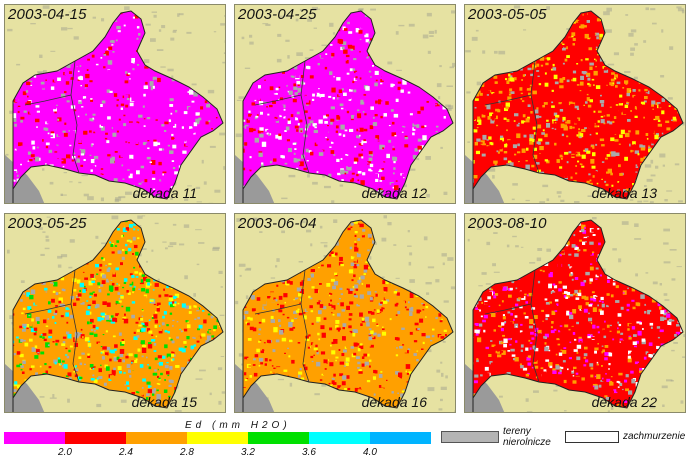  Describe the element at coordinates (277, 223) in the screenshot. I see `date-label: 2003-06-04` at that location.